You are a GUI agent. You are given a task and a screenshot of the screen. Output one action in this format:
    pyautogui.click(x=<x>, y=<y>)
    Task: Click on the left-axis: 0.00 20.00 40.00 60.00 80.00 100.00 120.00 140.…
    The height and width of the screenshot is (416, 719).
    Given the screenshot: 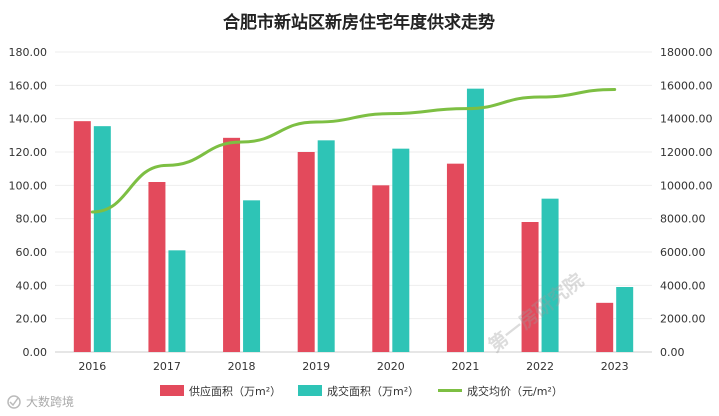 What is the action you would take?
    pyautogui.click(x=28, y=202)
    